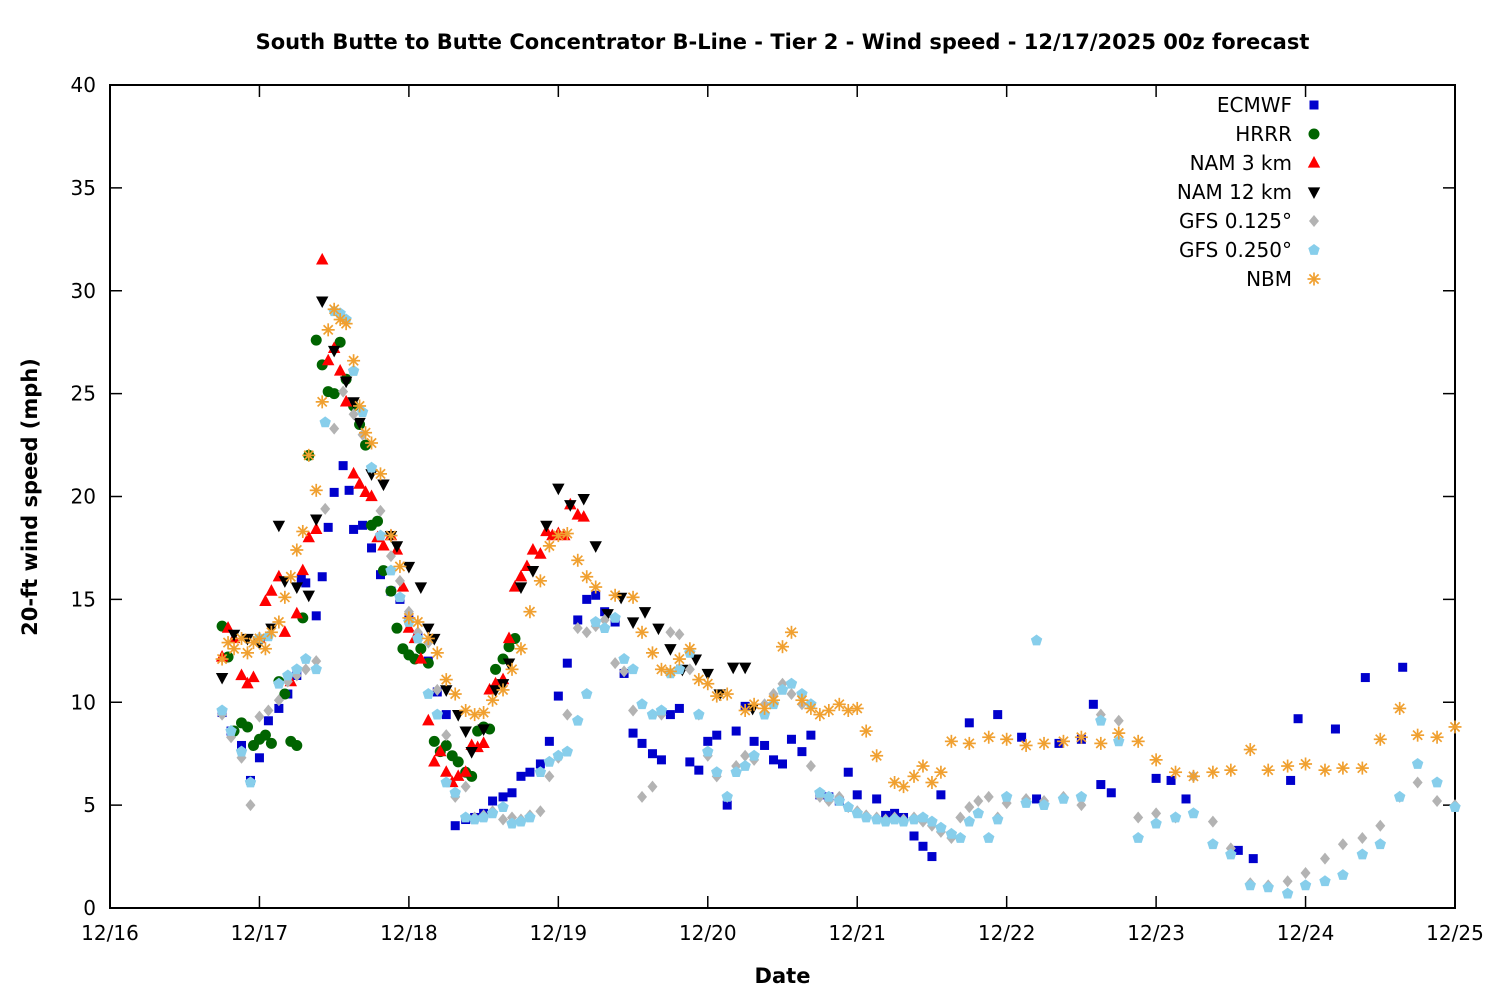 The height and width of the screenshot is (1000, 1500). Describe the element at coordinates (1007, 933) in the screenshot. I see `x-tick-label: 12/22` at that location.